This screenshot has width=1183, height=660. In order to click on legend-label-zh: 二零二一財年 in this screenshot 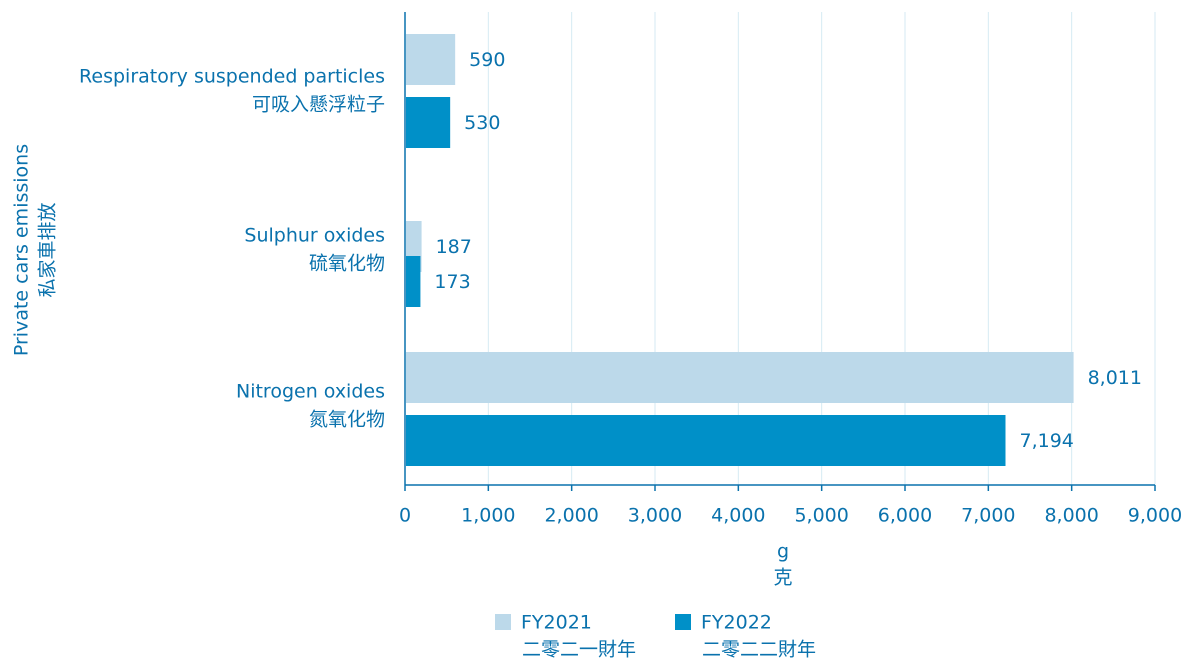, I will do `click(579, 649)`.